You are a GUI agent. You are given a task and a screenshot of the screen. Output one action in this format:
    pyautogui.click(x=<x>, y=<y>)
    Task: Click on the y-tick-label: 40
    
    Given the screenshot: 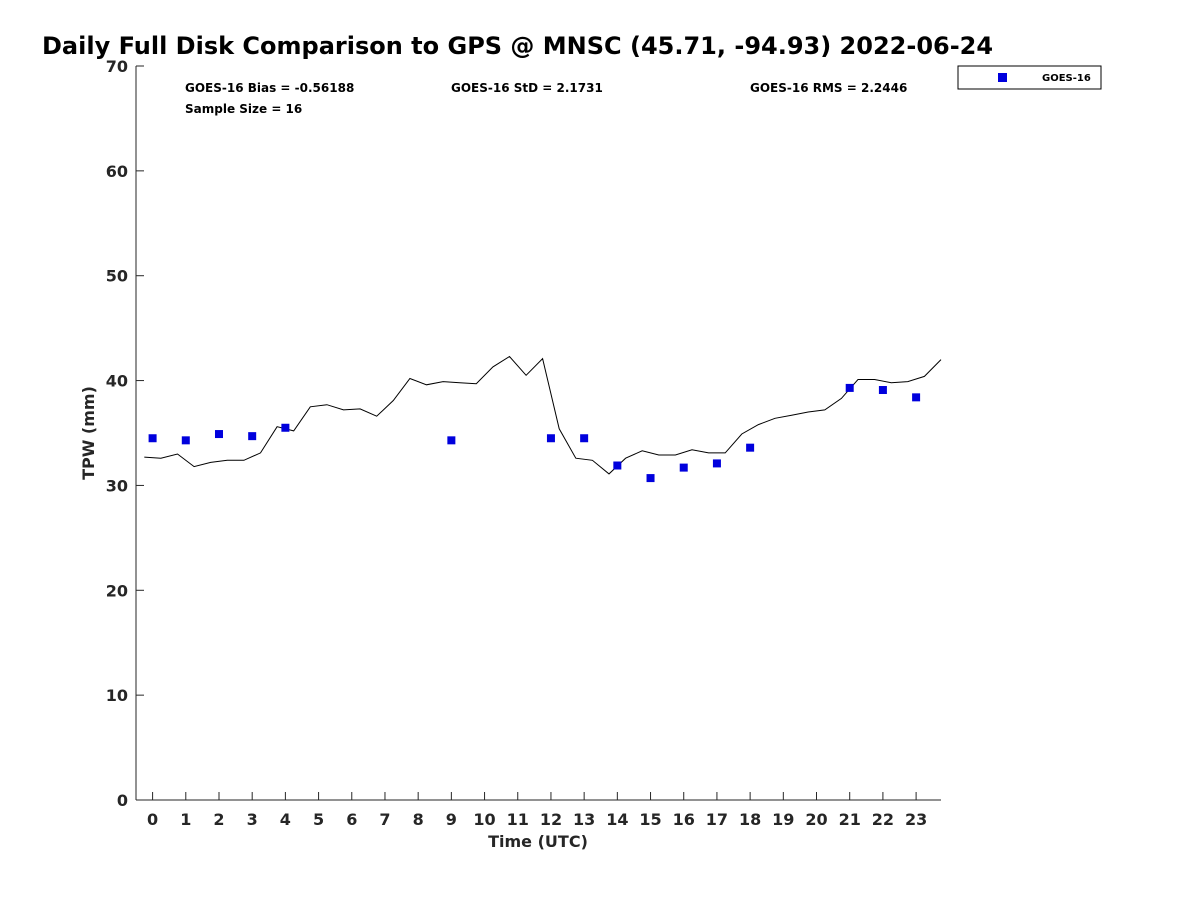 What is the action you would take?
    pyautogui.click(x=117, y=381)
    